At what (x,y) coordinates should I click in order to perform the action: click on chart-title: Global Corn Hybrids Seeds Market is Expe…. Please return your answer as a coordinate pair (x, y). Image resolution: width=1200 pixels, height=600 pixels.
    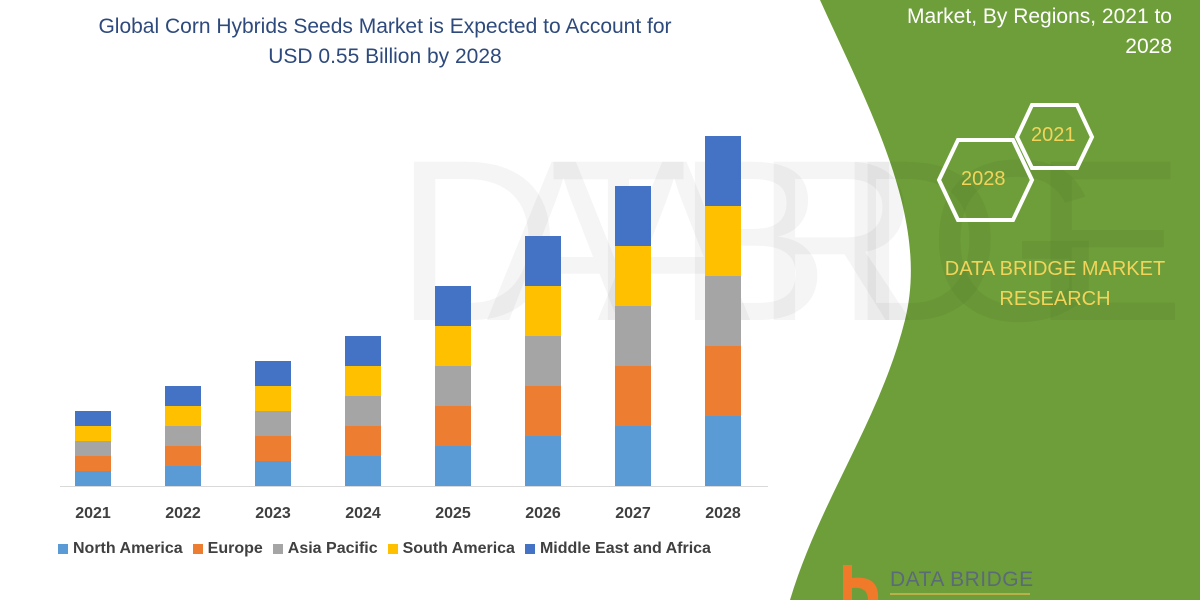
    Looking at the image, I should click on (385, 42).